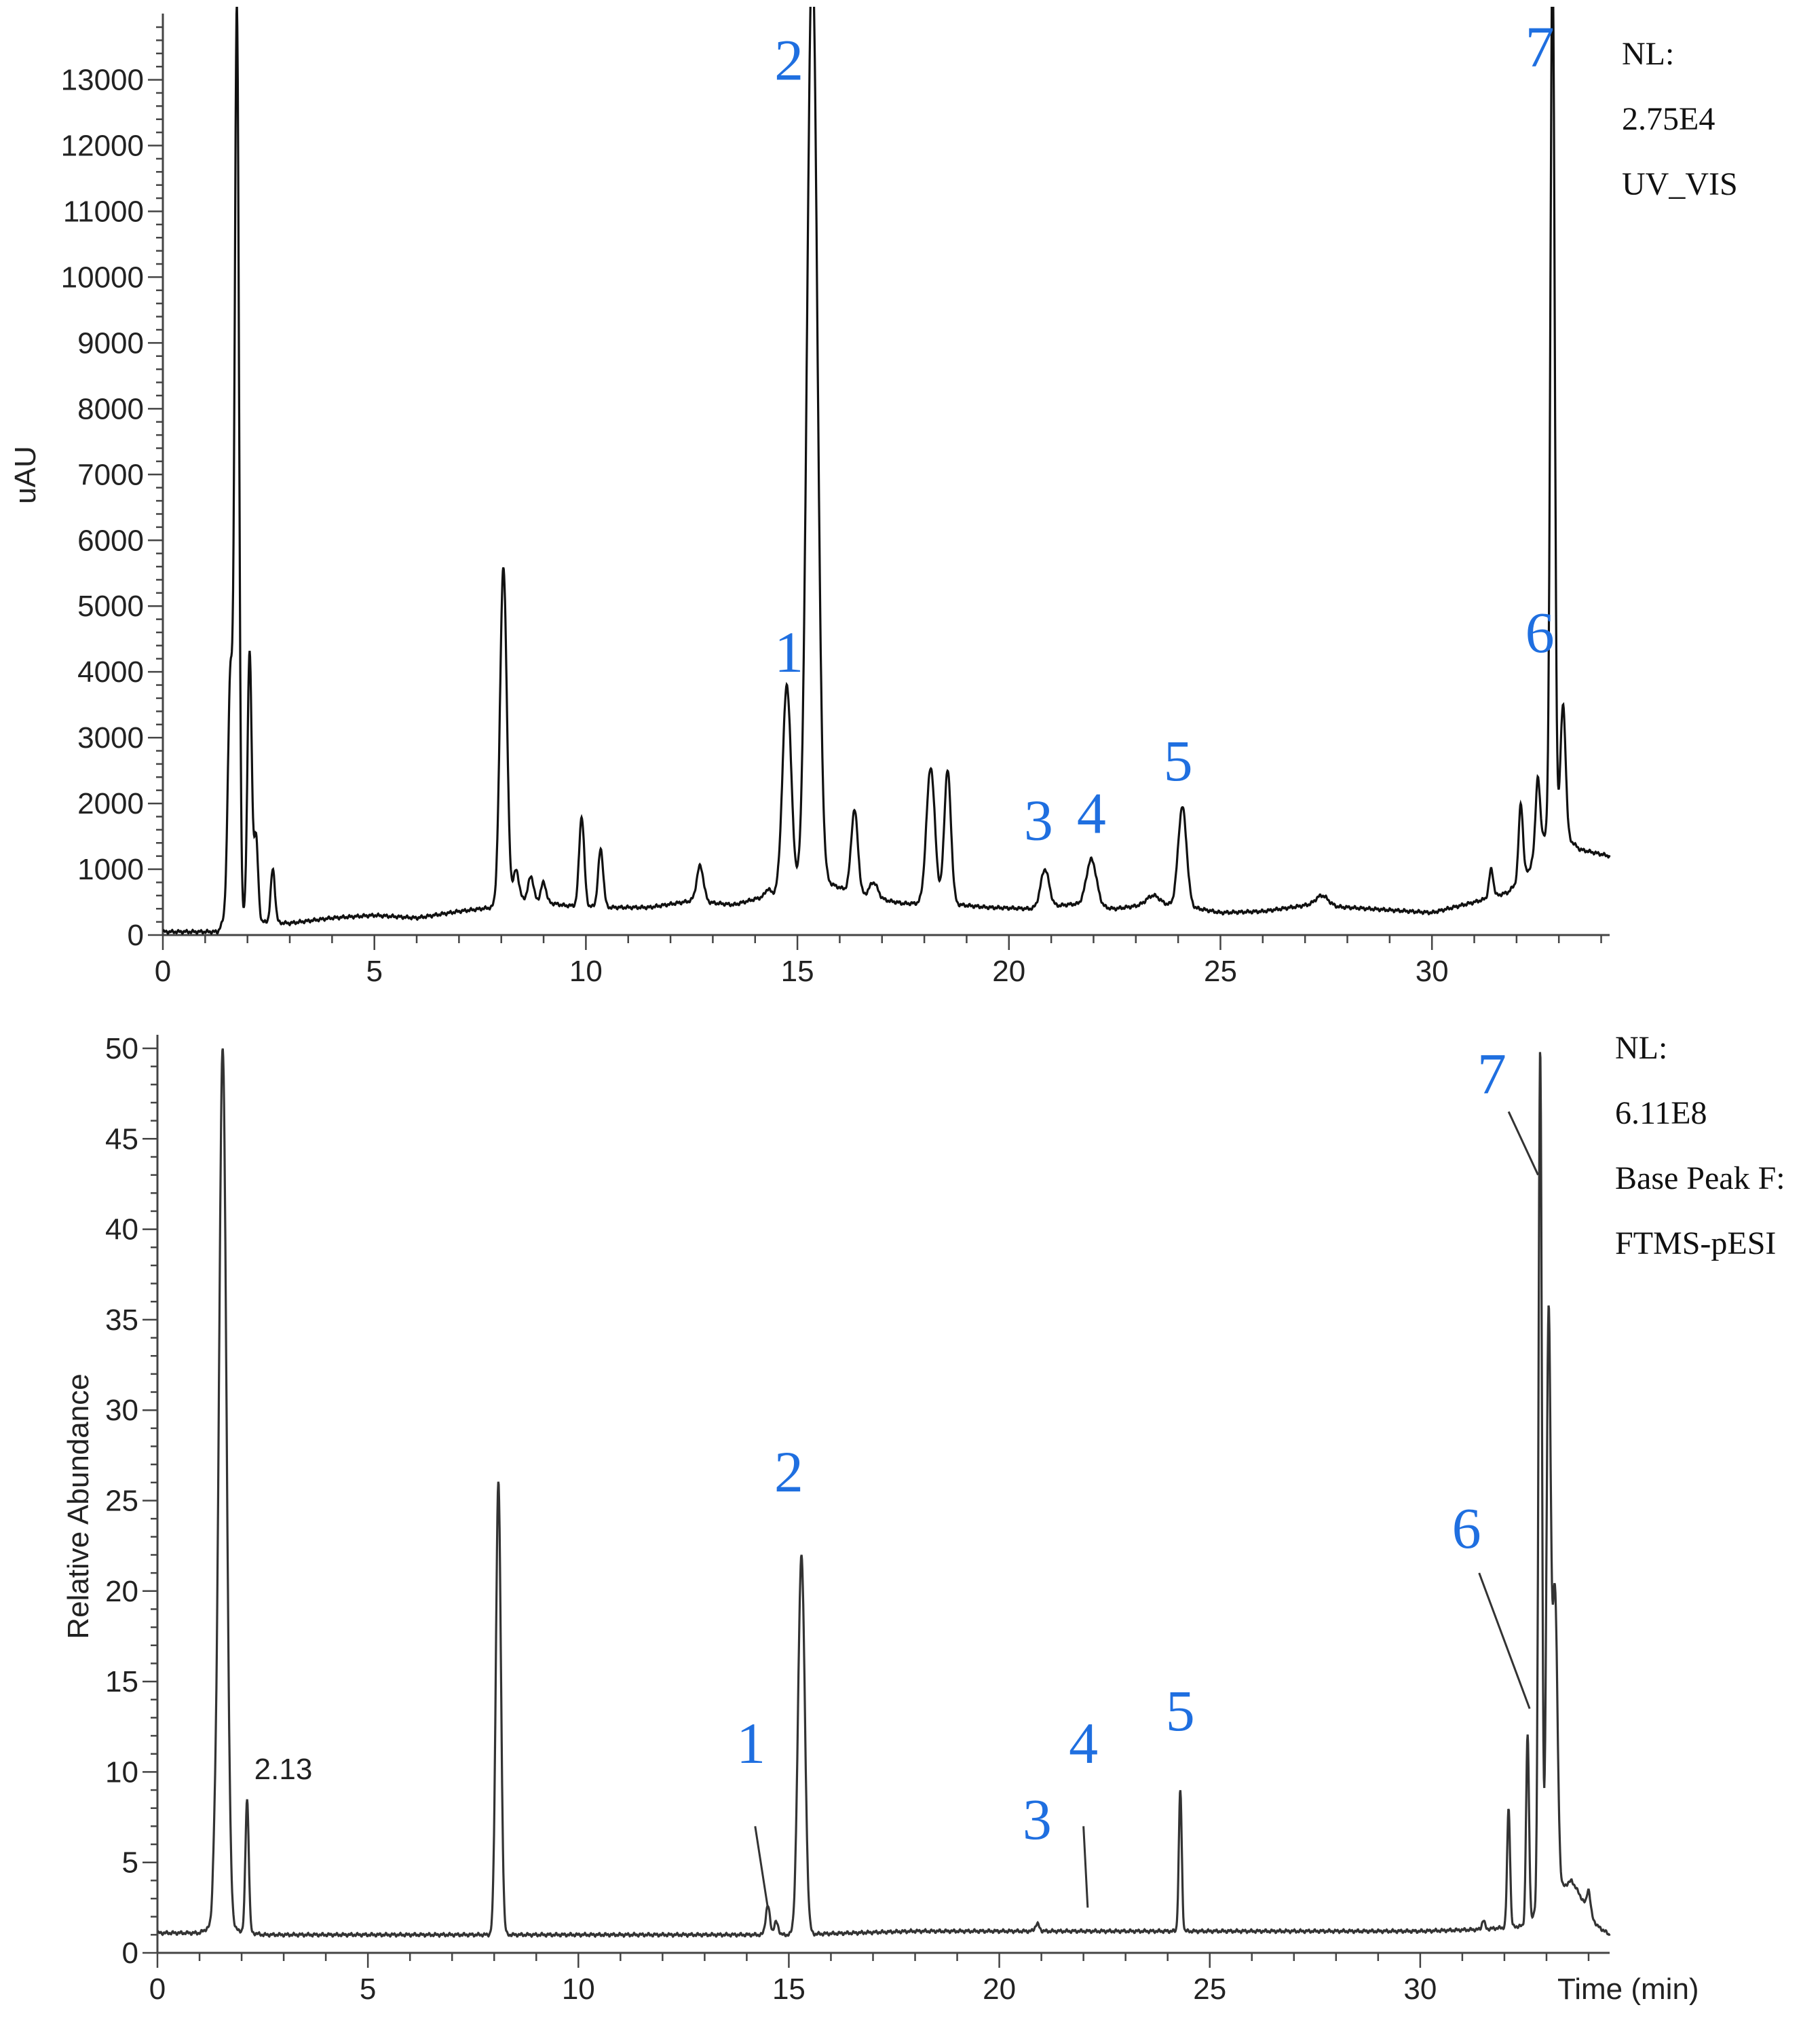 This screenshot has width=1820, height=2018. What do you see at coordinates (110, 408) in the screenshot?
I see `y-tick-label: 8000` at bounding box center [110, 408].